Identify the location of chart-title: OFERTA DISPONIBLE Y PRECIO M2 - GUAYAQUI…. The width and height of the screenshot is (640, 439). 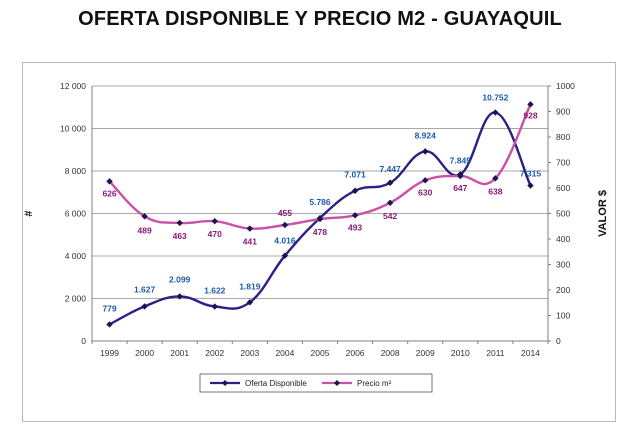
(320, 19).